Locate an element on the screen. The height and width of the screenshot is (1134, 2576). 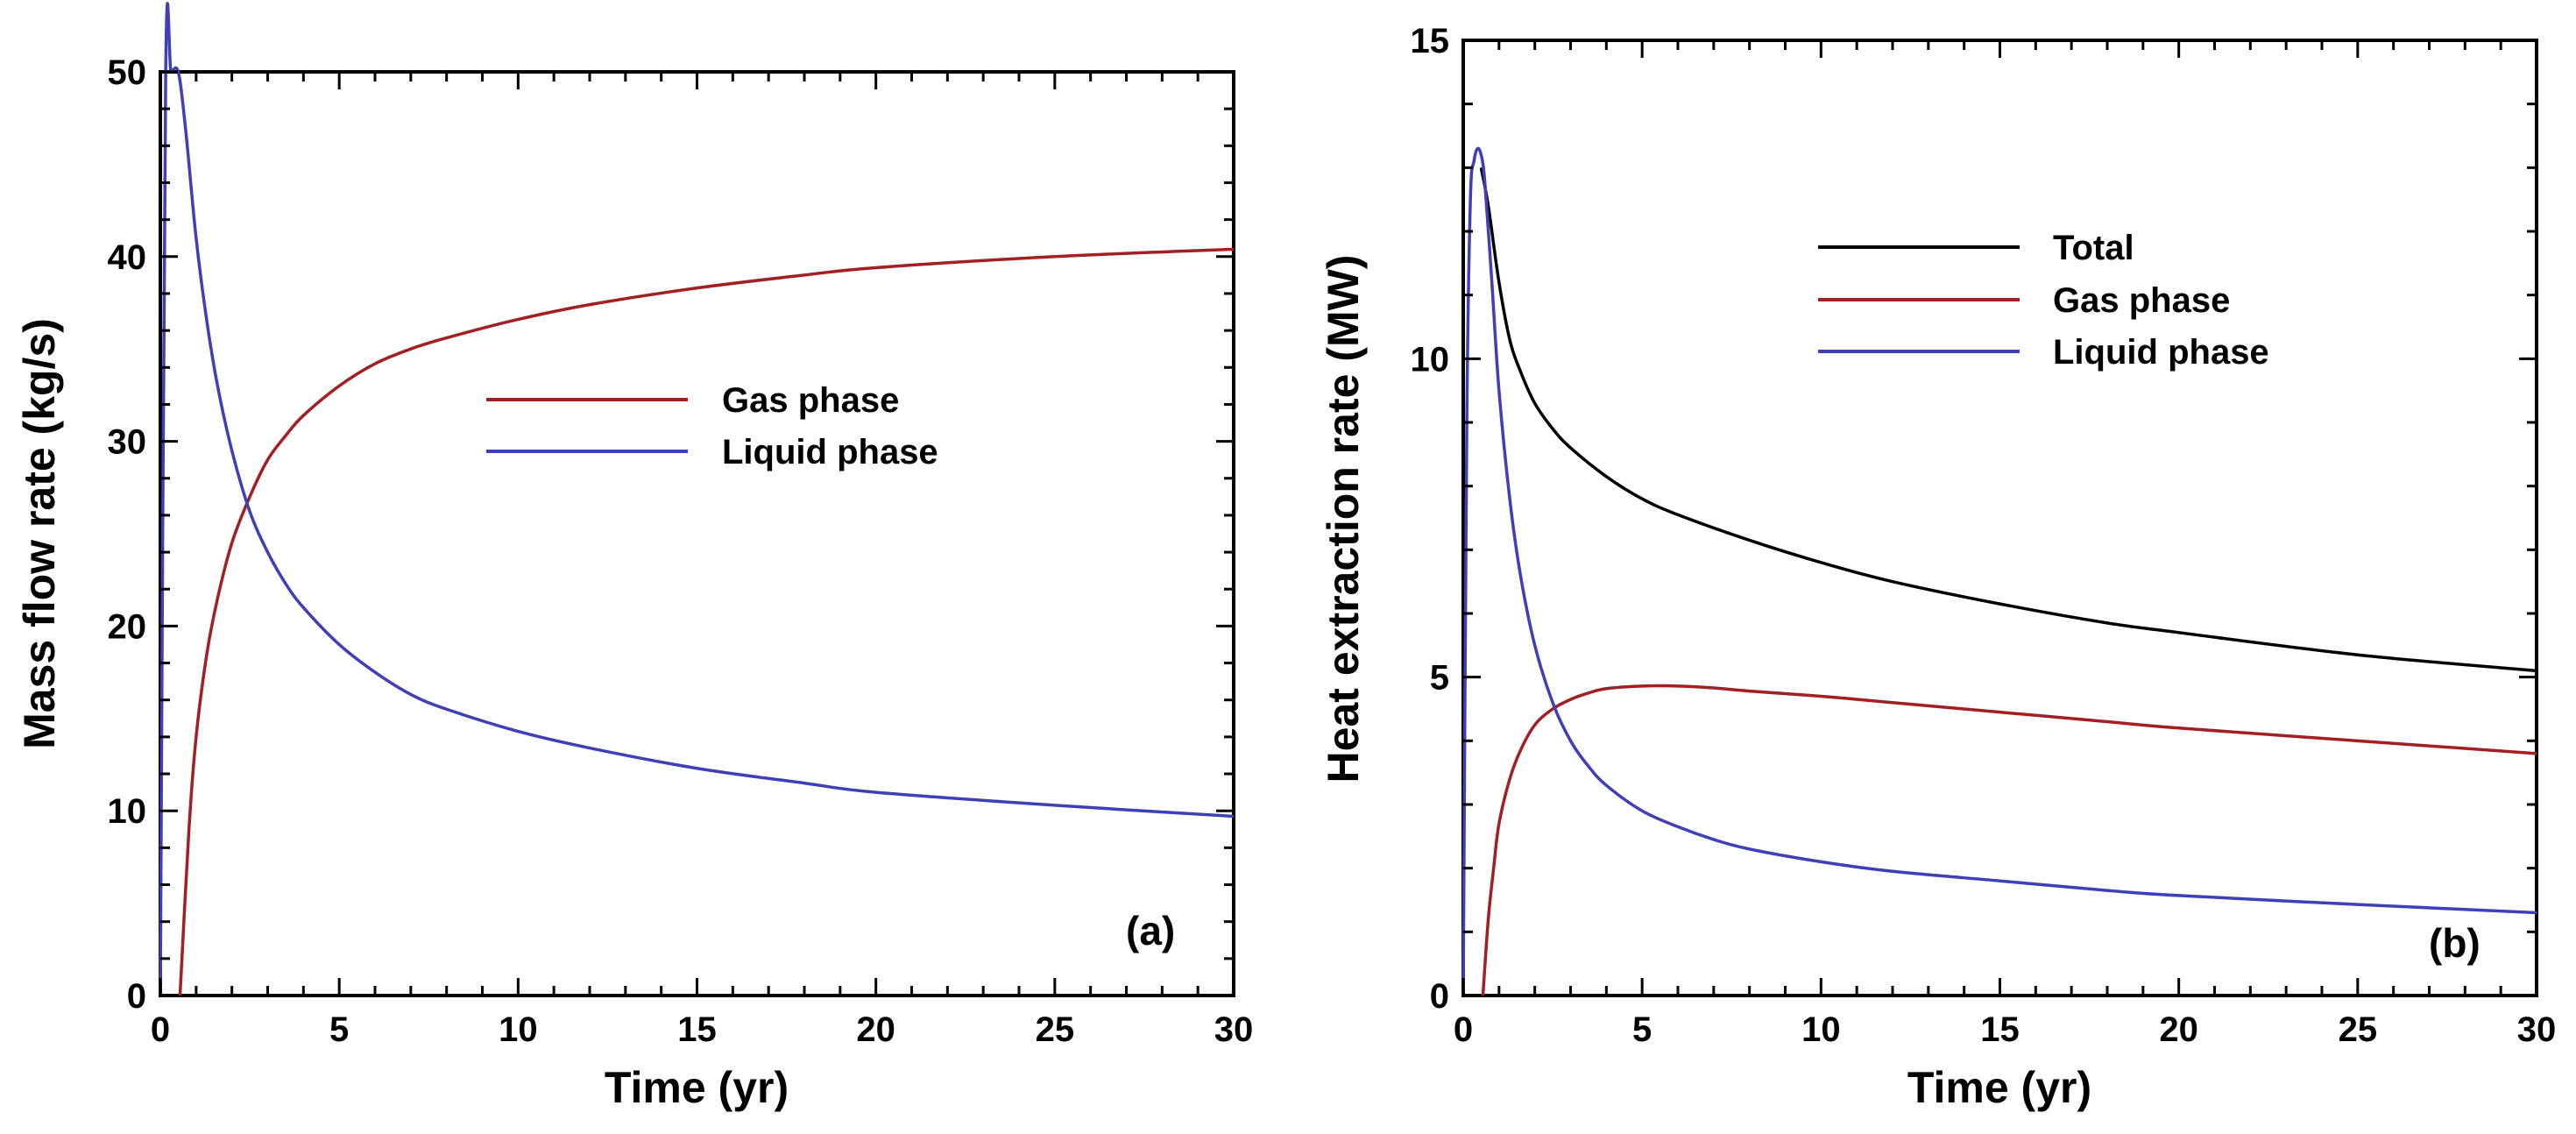
panel-b-y-tick-label: 10 is located at coordinates (1430, 359).